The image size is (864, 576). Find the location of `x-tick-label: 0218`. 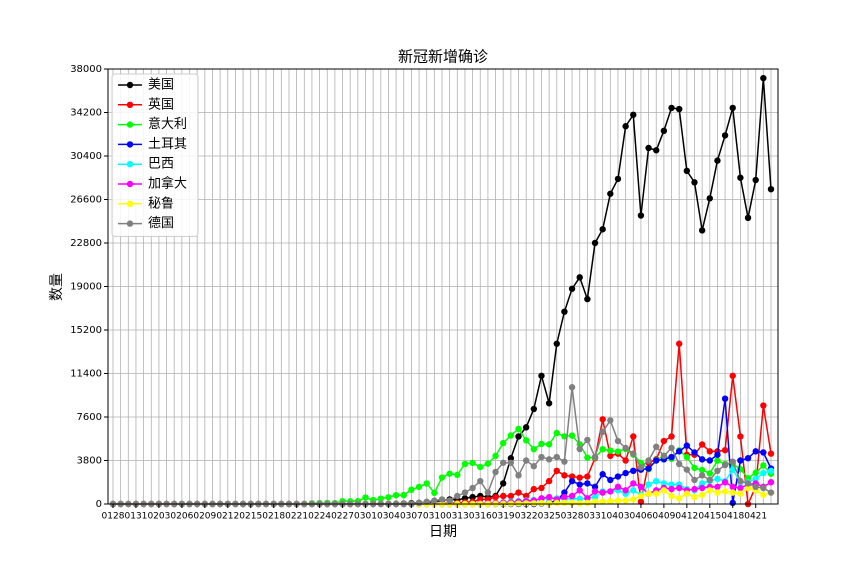

x-tick-label: 0218 is located at coordinates (273, 517).